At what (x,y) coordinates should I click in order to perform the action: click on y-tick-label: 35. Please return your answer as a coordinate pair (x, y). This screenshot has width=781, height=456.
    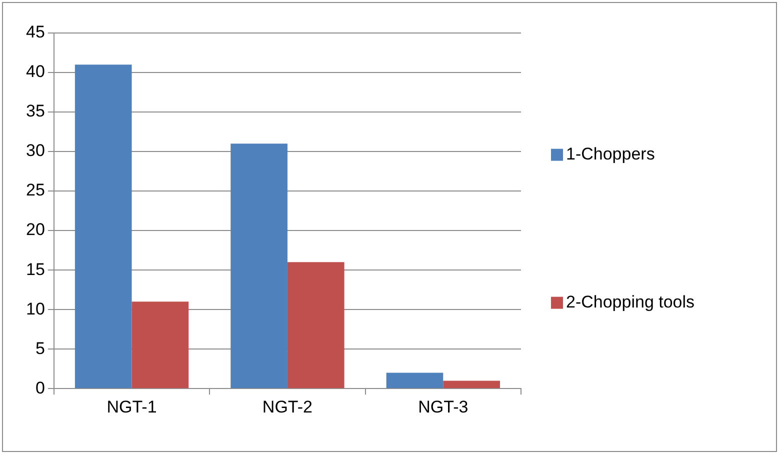
    Looking at the image, I should click on (35, 111).